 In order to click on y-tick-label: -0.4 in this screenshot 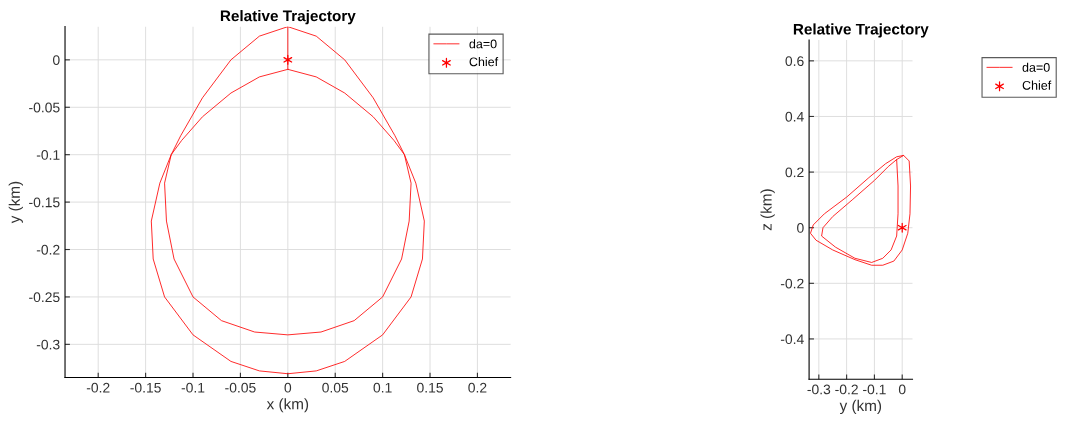, I will do `click(792, 339)`.